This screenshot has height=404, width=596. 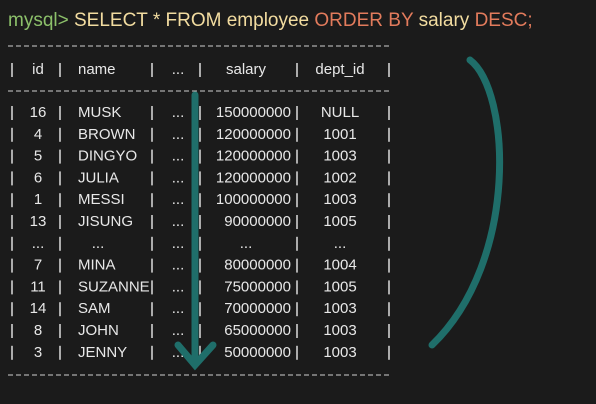 I want to click on table-cell: 5, so click(x=38, y=156).